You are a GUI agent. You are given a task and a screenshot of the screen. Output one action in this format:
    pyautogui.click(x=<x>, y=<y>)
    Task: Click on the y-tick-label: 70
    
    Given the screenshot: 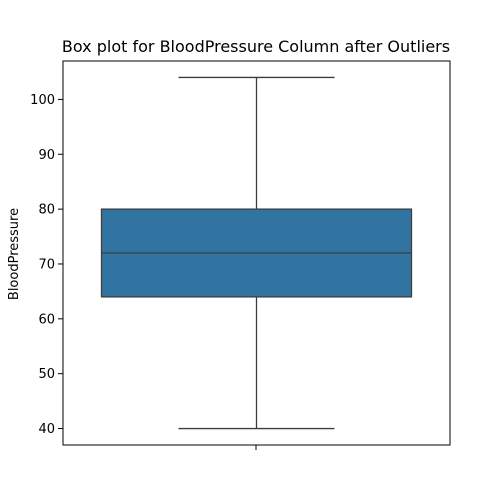 What is the action you would take?
    pyautogui.click(x=46, y=264)
    